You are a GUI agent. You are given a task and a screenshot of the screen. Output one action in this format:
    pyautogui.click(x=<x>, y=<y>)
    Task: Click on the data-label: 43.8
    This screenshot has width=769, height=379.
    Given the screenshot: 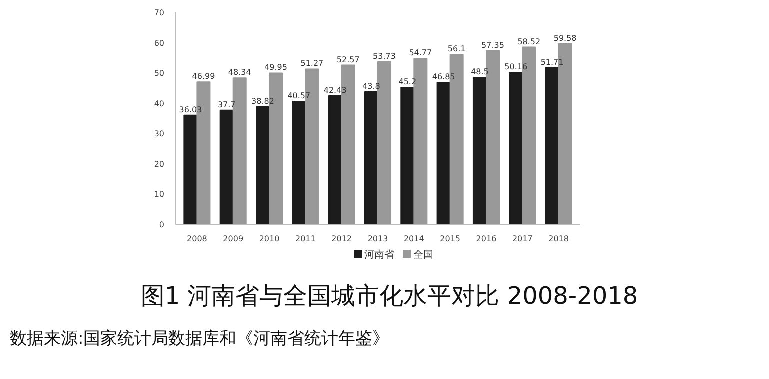 What is the action you would take?
    pyautogui.click(x=371, y=86)
    